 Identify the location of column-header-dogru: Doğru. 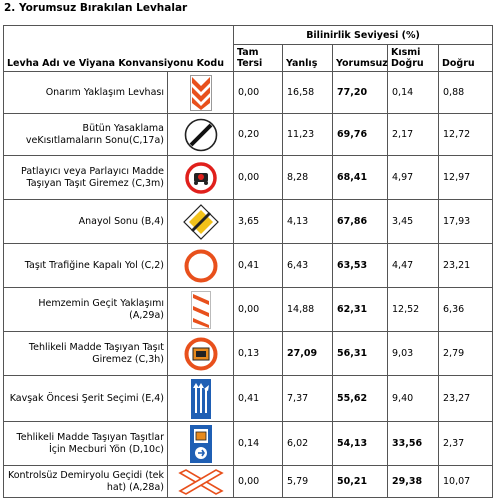
(465, 58).